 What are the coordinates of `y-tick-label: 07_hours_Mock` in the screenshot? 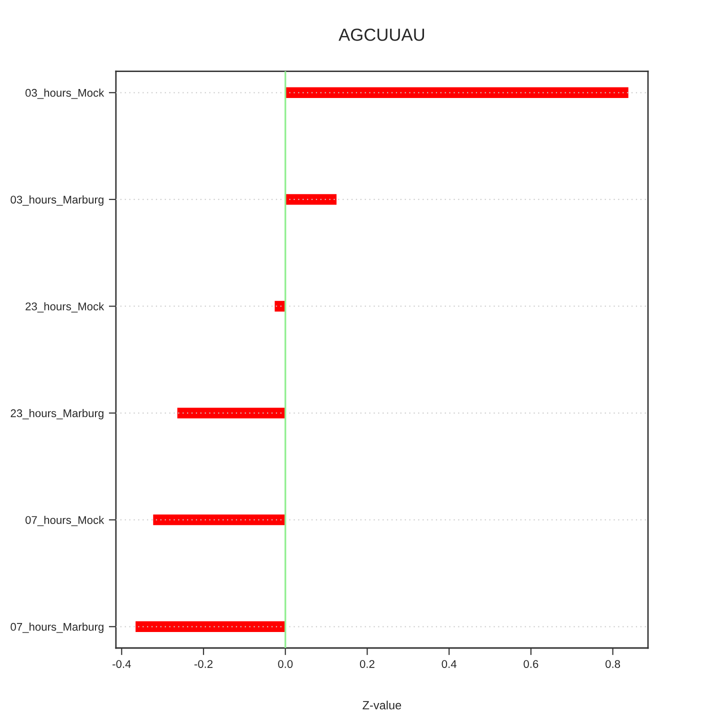 It's located at (64, 521).